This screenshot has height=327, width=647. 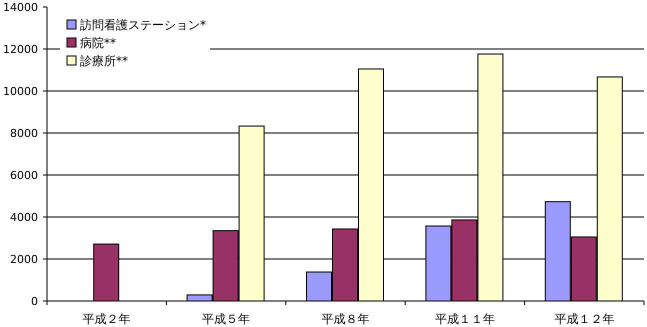 What do you see at coordinates (98, 43) in the screenshot?
I see `legend-label: 病院**` at bounding box center [98, 43].